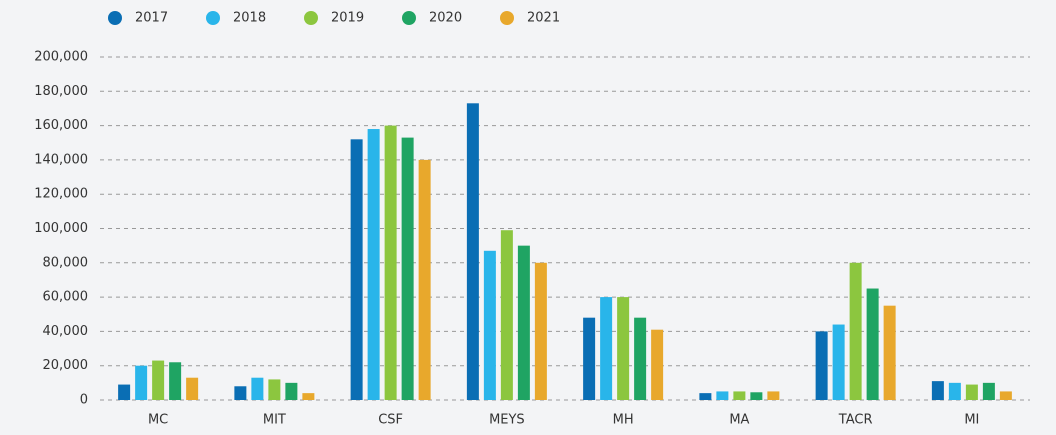 Image resolution: width=1056 pixels, height=435 pixels. What do you see at coordinates (66, 297) in the screenshot?
I see `y-tick-label: 60,000` at bounding box center [66, 297].